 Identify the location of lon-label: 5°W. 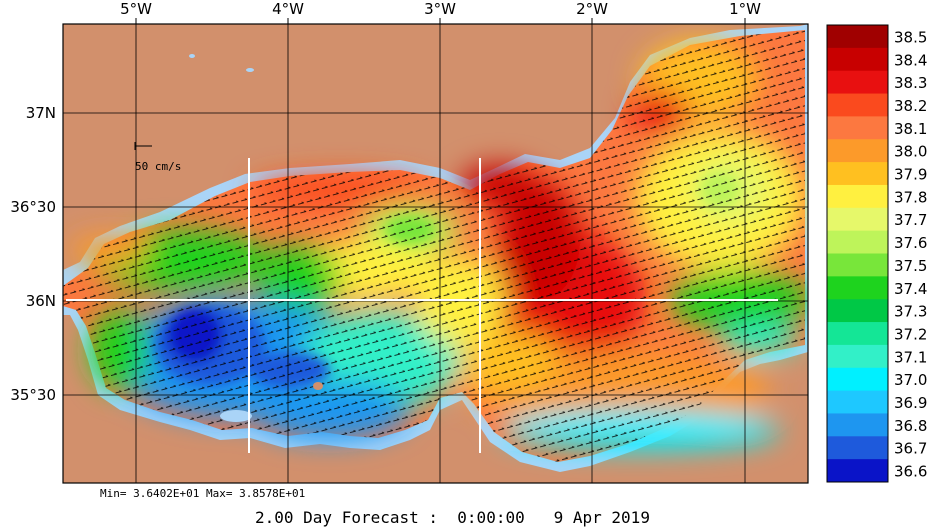
(136, 9).